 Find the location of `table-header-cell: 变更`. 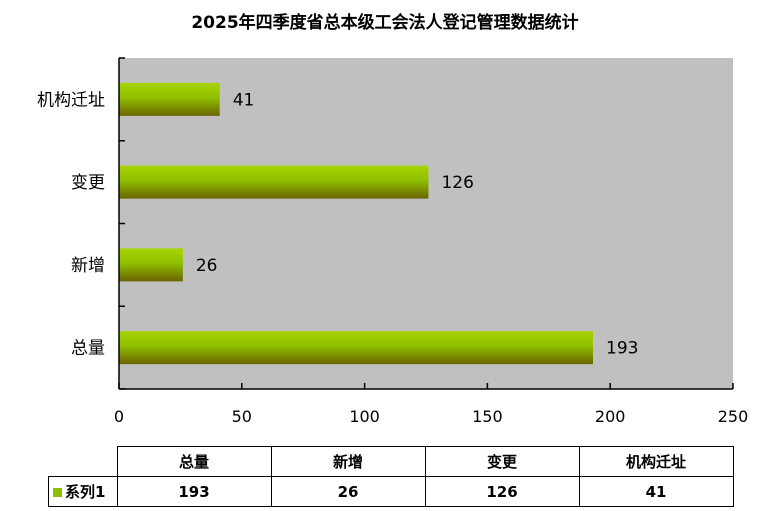

table-header-cell: 变更 is located at coordinates (502, 461).